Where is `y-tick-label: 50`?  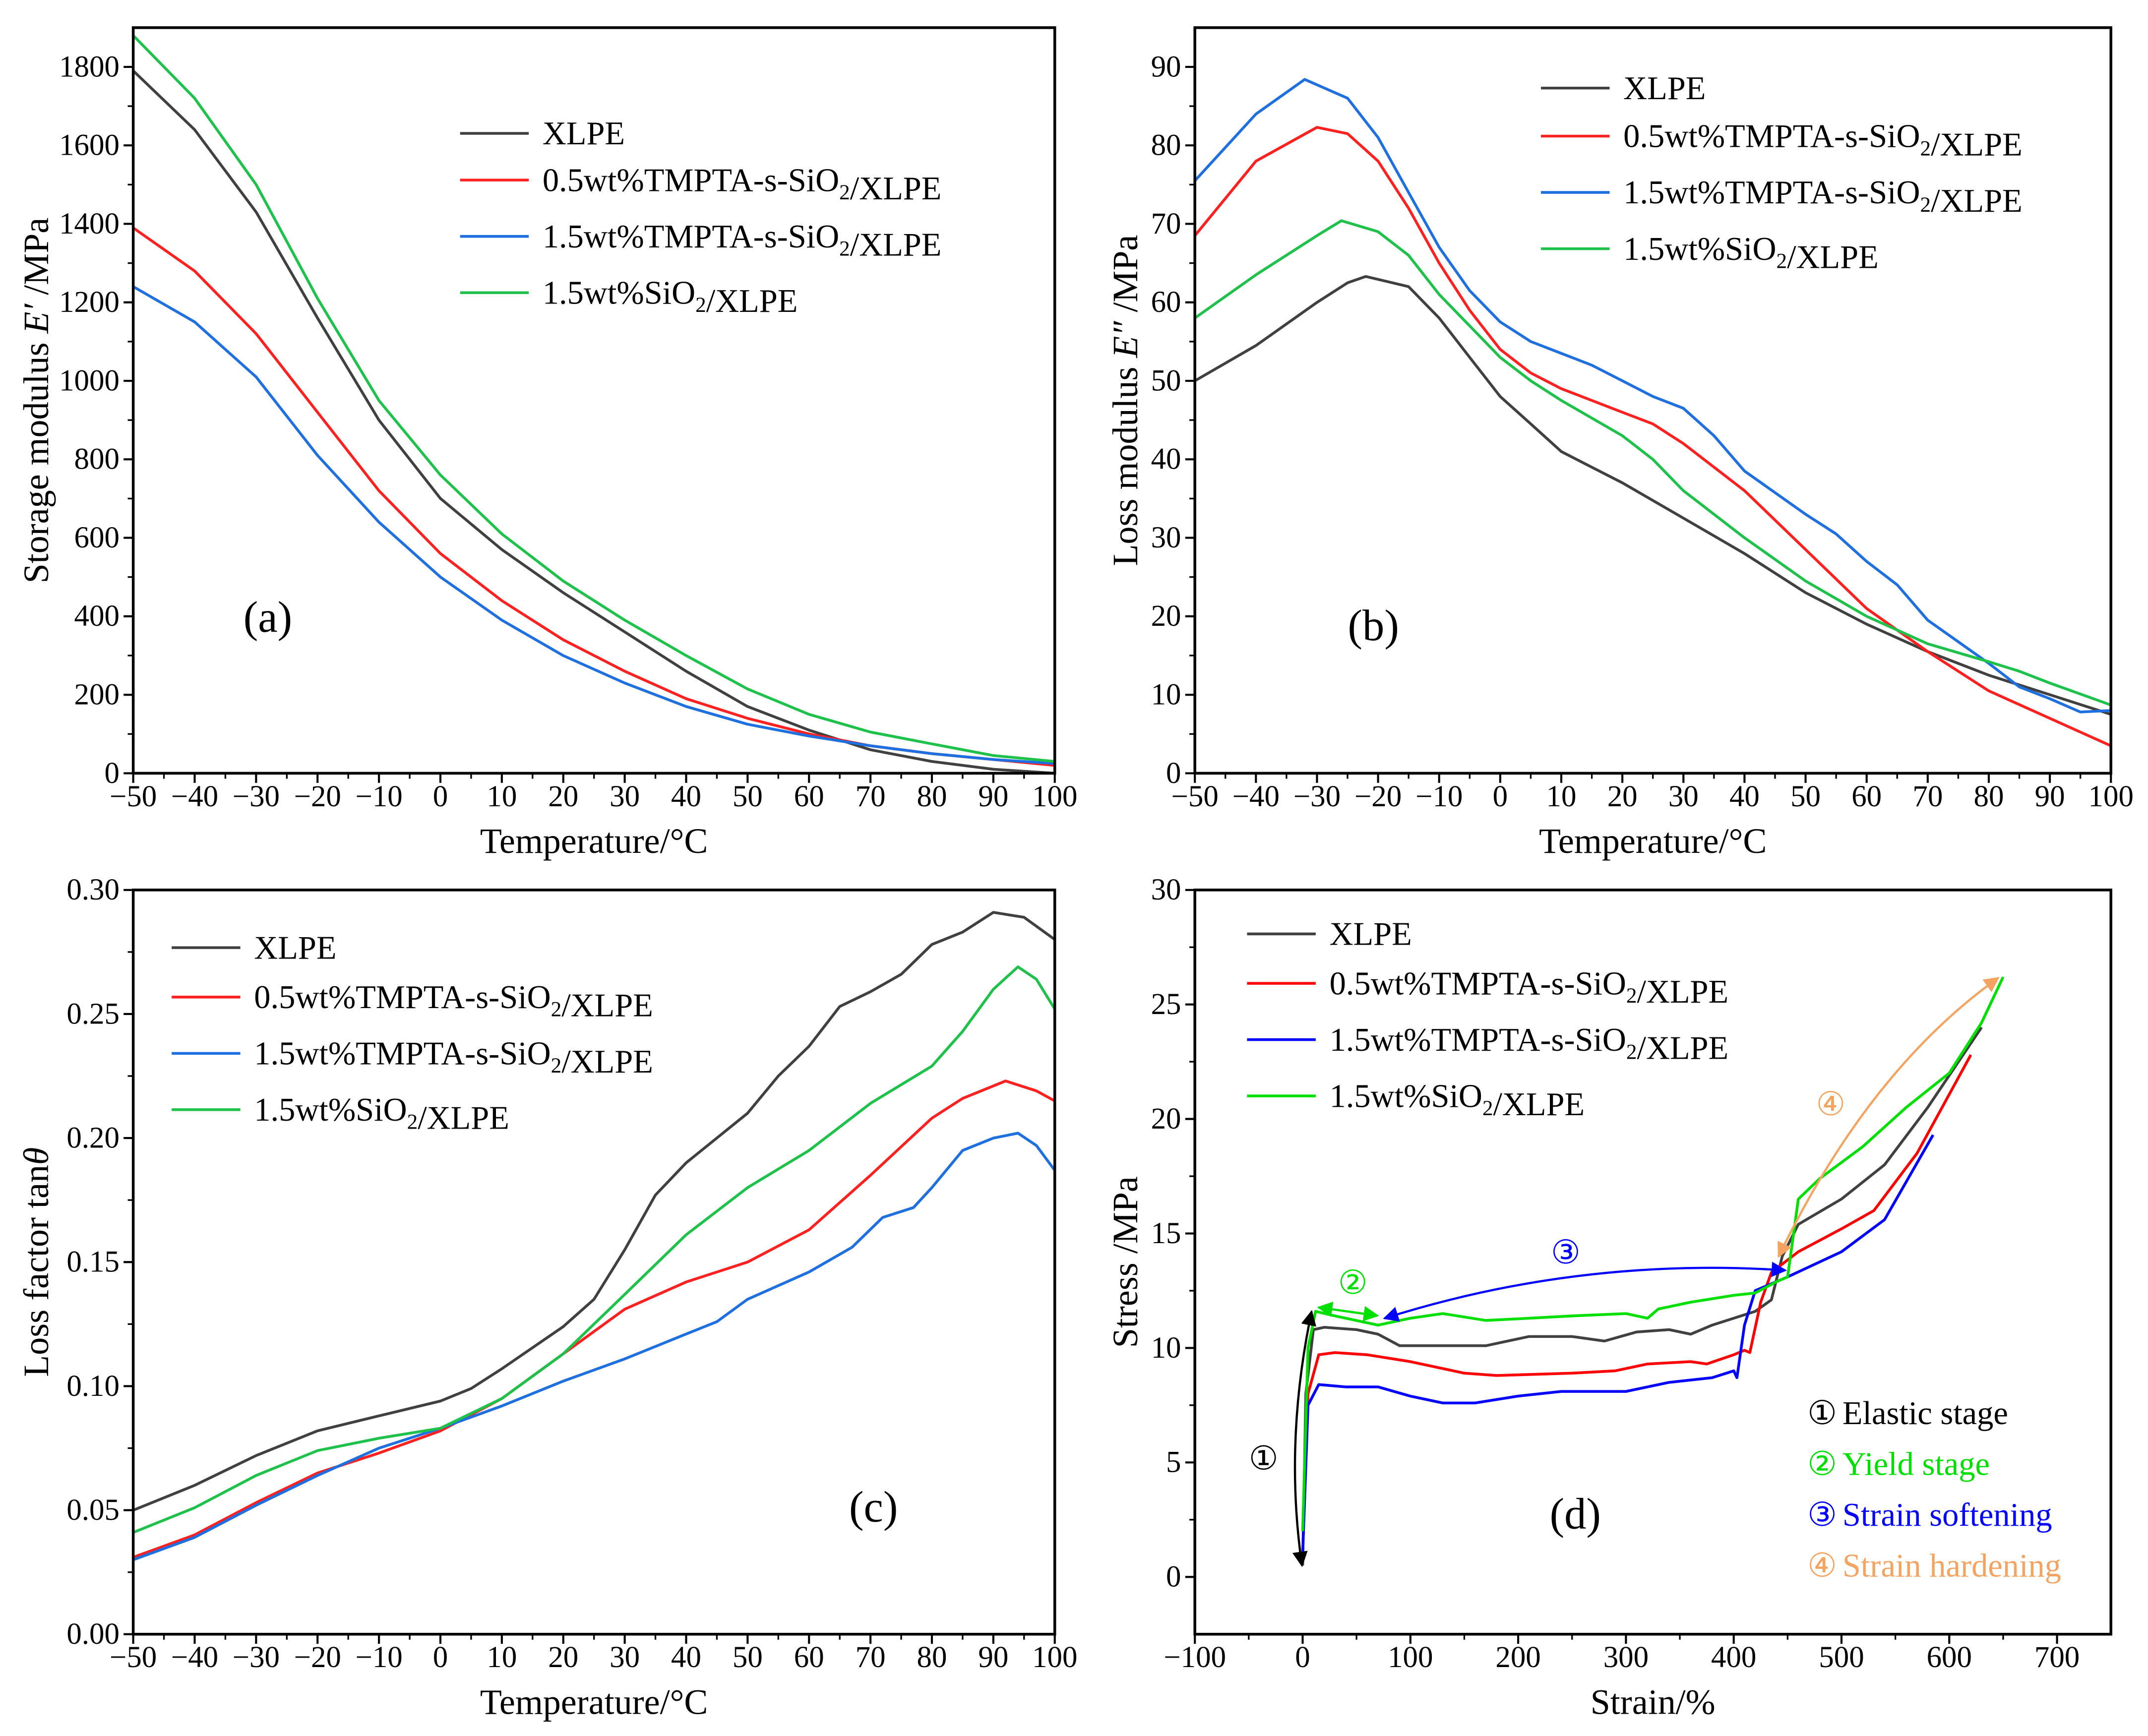
y-tick-label: 50 is located at coordinates (1166, 380).